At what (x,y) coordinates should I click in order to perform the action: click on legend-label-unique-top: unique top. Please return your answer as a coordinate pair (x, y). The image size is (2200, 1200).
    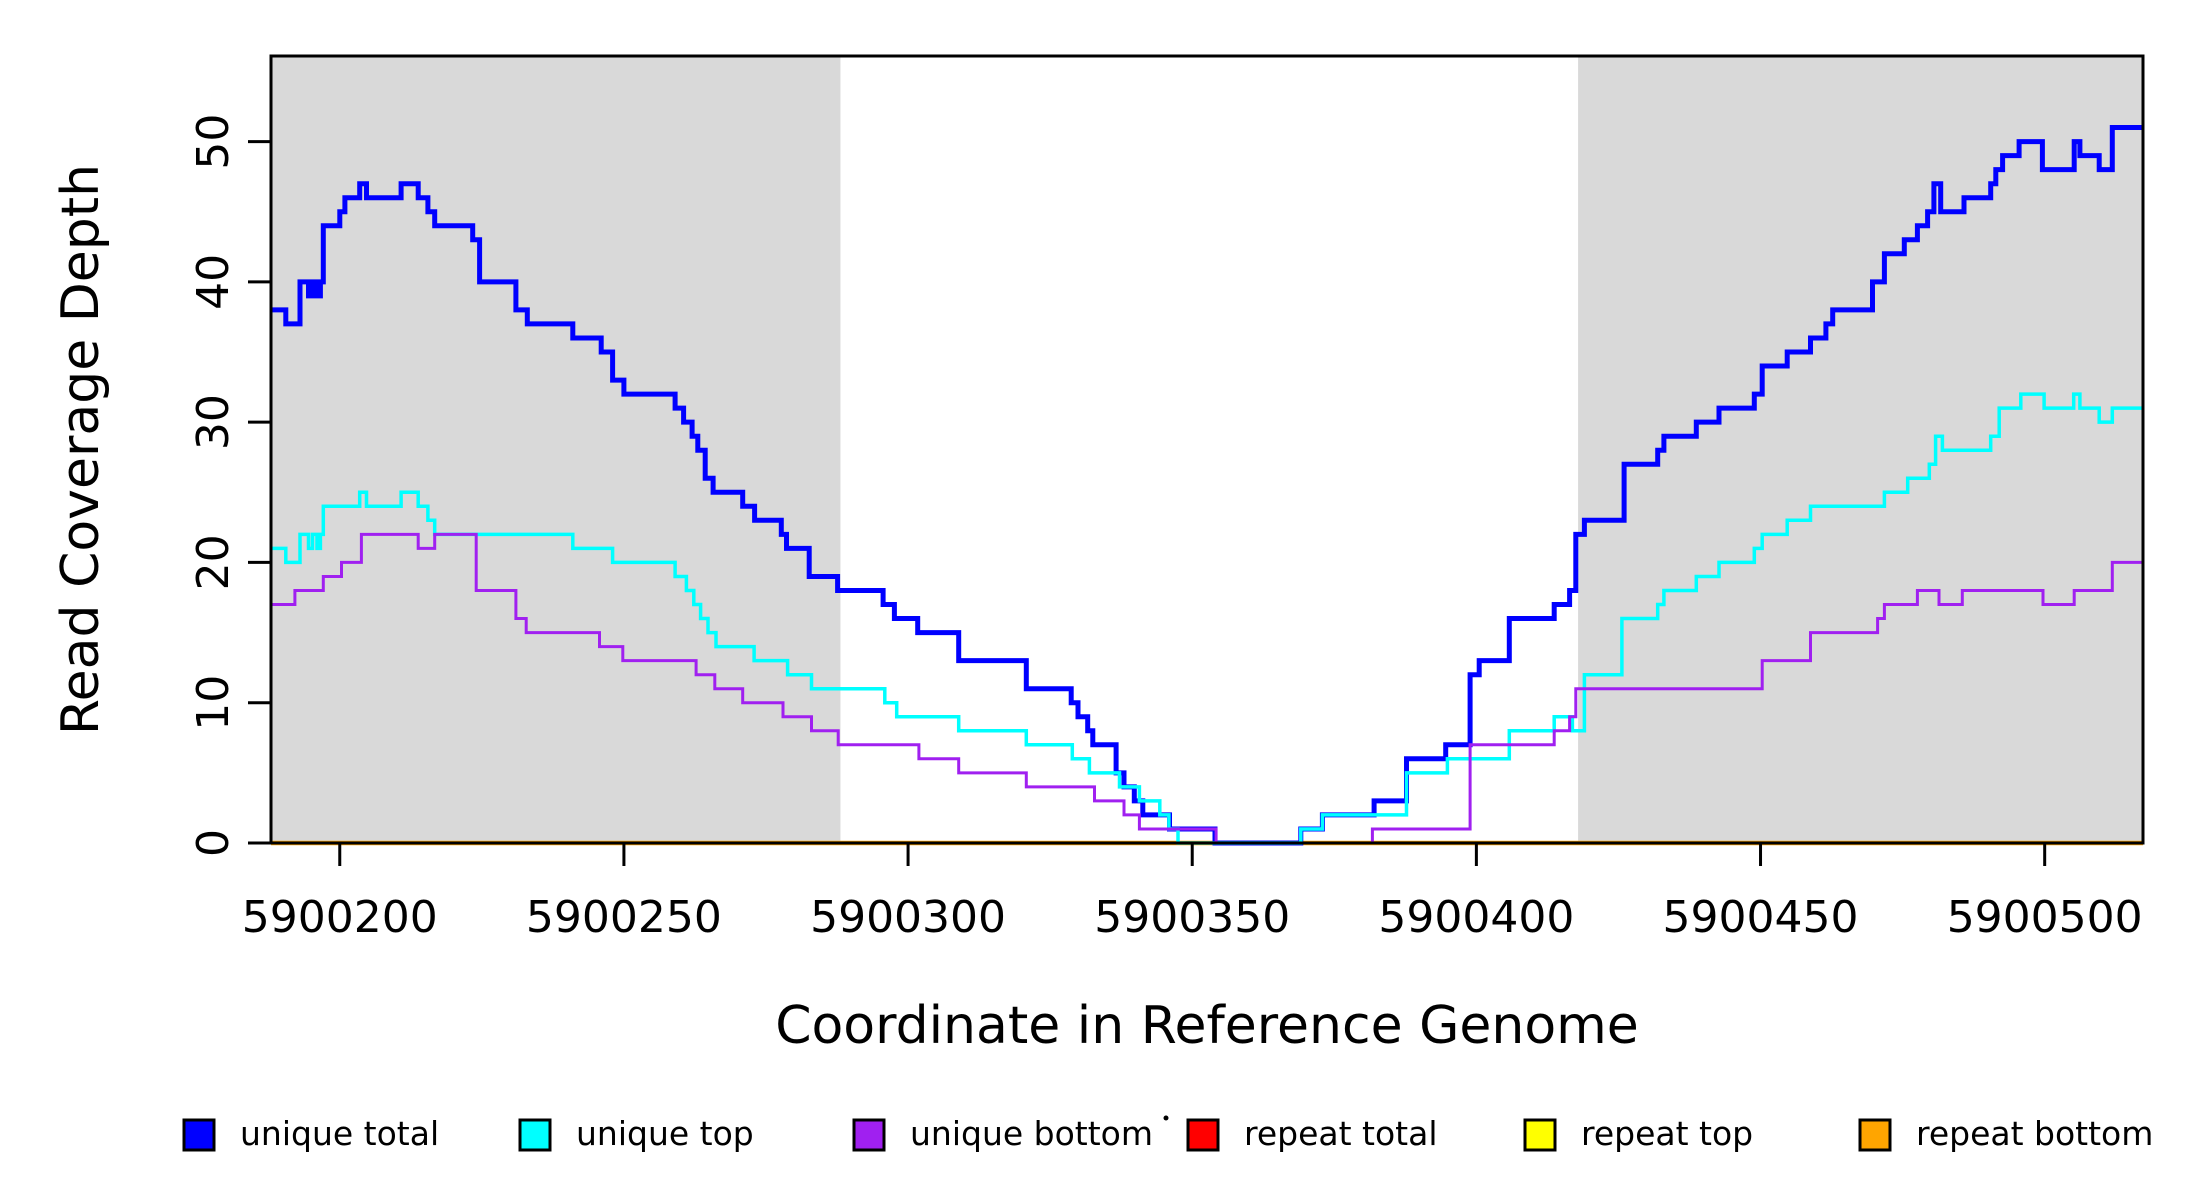
    Looking at the image, I should click on (665, 1133).